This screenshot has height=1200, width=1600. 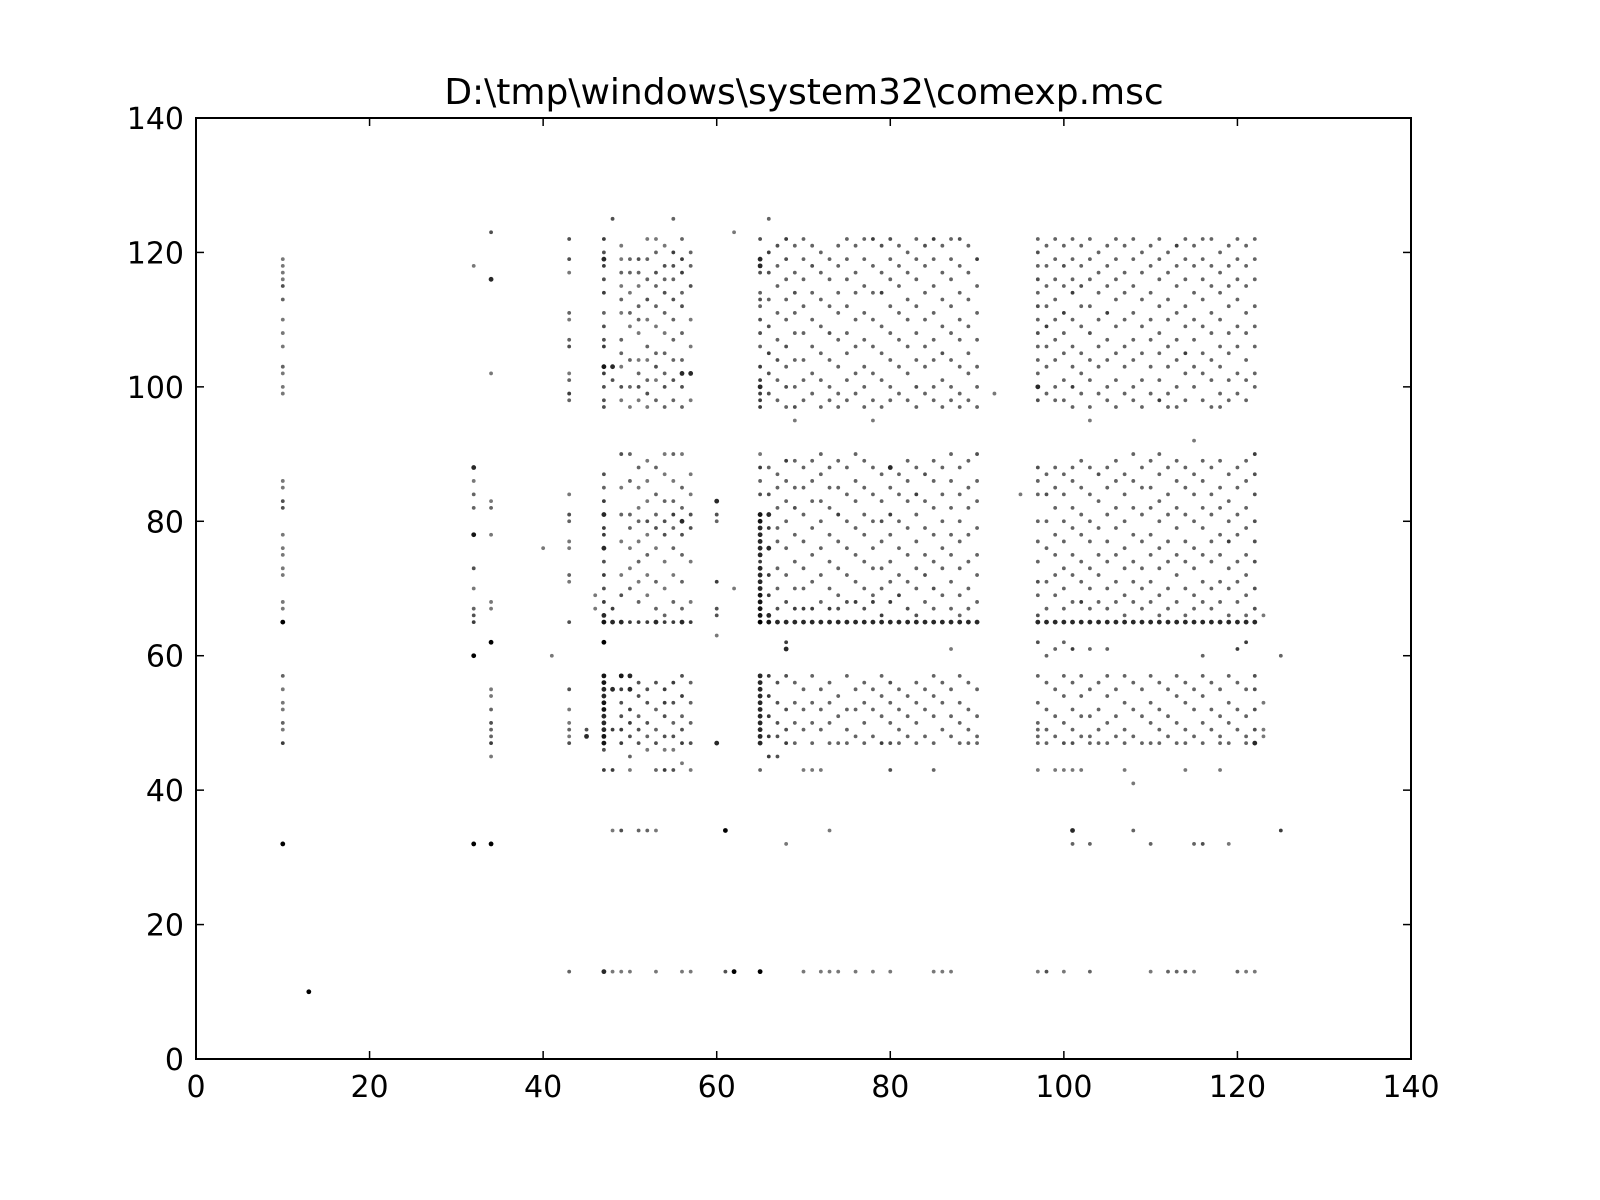 I want to click on x-tick-label: 140, so click(x=1410, y=1087).